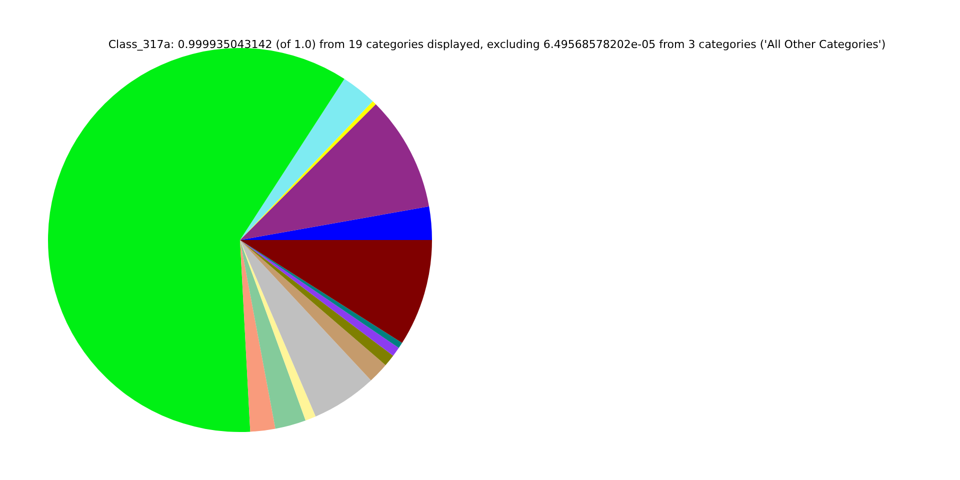 This screenshot has width=960, height=480. What do you see at coordinates (497, 44) in the screenshot?
I see `text: Class_317a: 0.999935043142 (of 1.0) from 19 categories displayed, excluding 6.49568578202e-05 from 3 categories ('All Other Categories')` at bounding box center [497, 44].